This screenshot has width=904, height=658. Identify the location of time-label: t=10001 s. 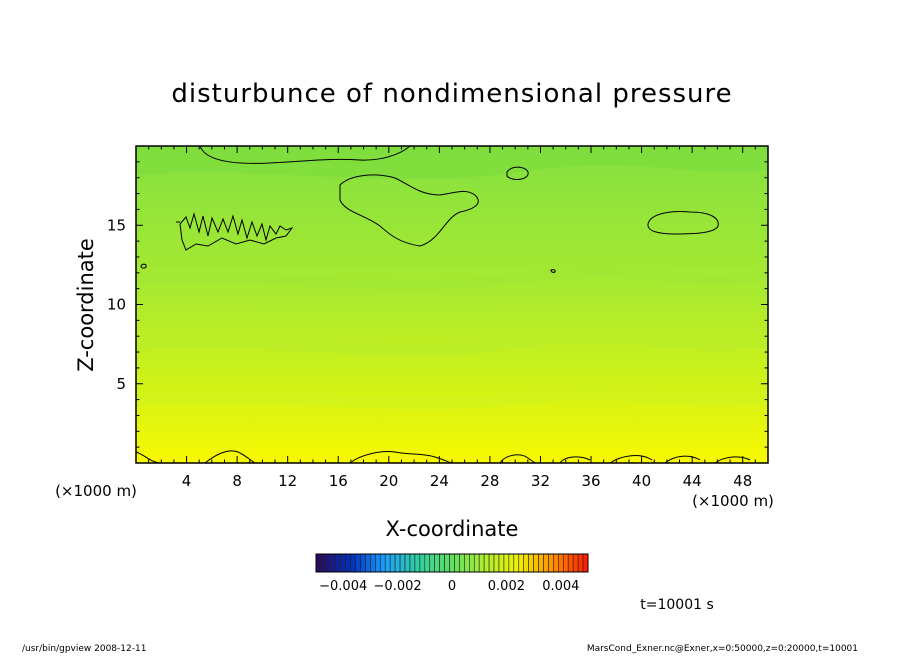
(677, 605).